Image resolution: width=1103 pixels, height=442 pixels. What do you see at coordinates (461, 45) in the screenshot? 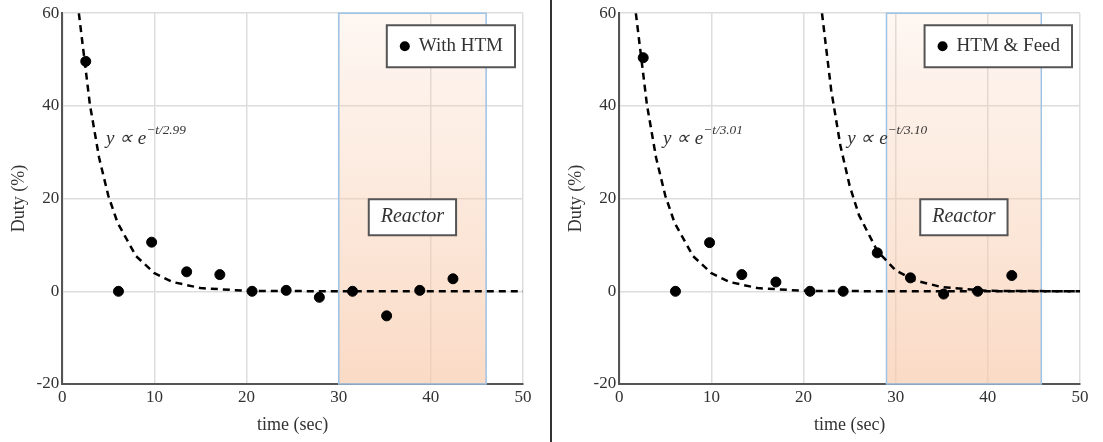
I see `legend-label: With HTM` at bounding box center [461, 45].